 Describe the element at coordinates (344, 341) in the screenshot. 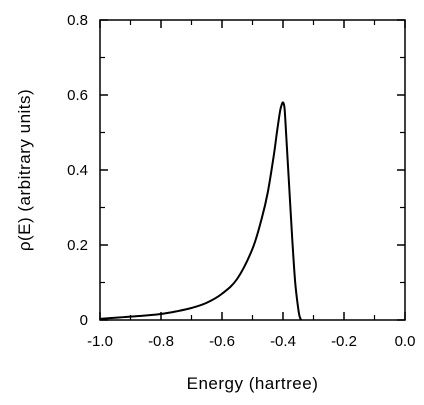

I see `x-tick-label: -0.2` at that location.